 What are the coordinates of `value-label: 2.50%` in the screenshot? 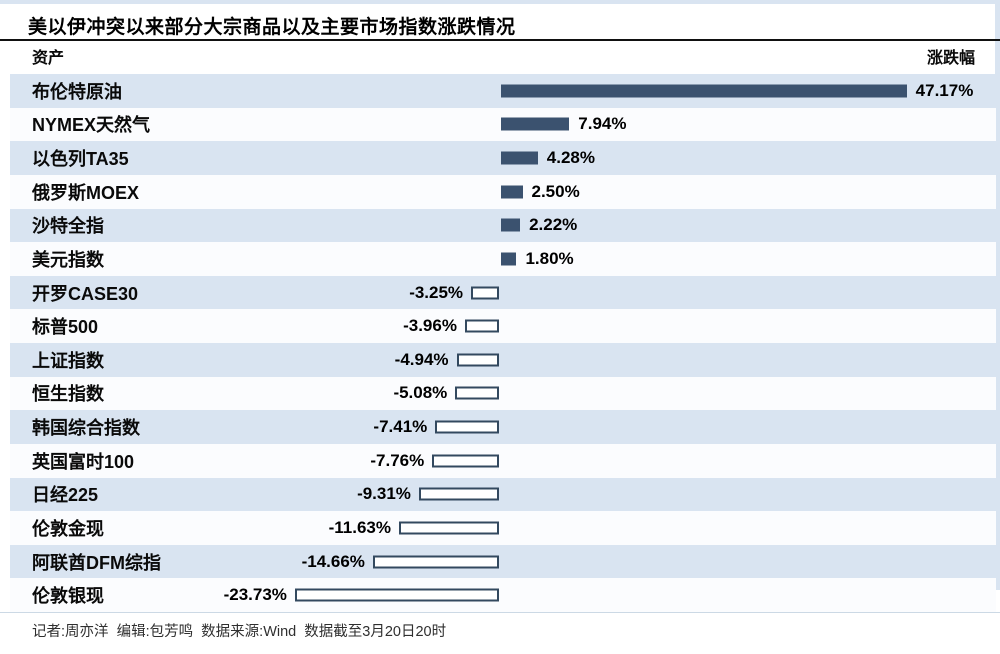 It's located at (555, 191).